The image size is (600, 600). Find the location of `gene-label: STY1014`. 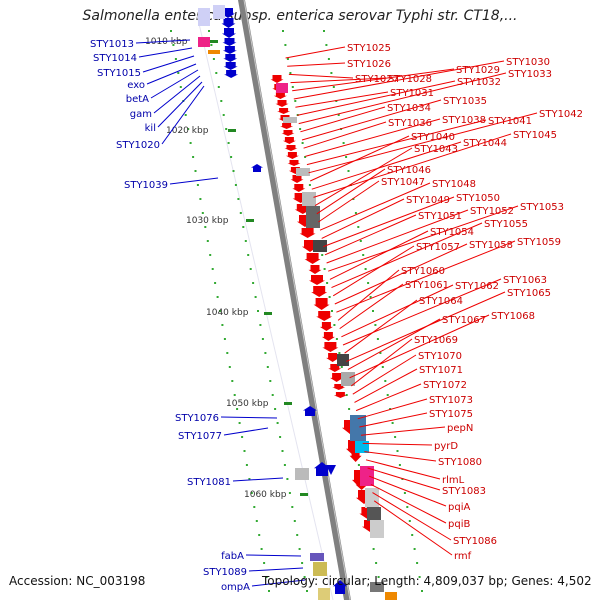

gene-label: STY1014 is located at coordinates (115, 58).